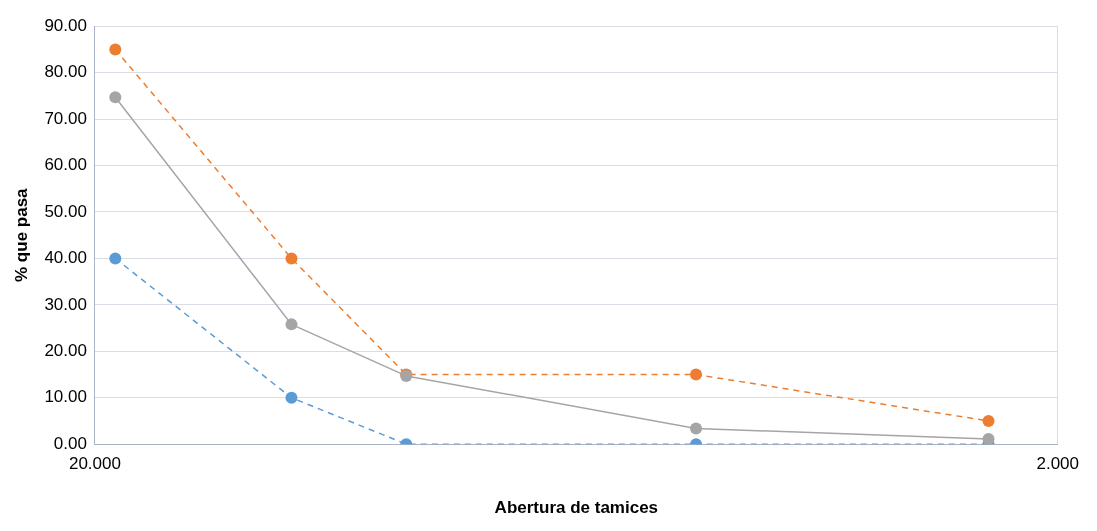 Image resolution: width=1097 pixels, height=531 pixels. I want to click on y-tick-label: 70.00, so click(65, 118).